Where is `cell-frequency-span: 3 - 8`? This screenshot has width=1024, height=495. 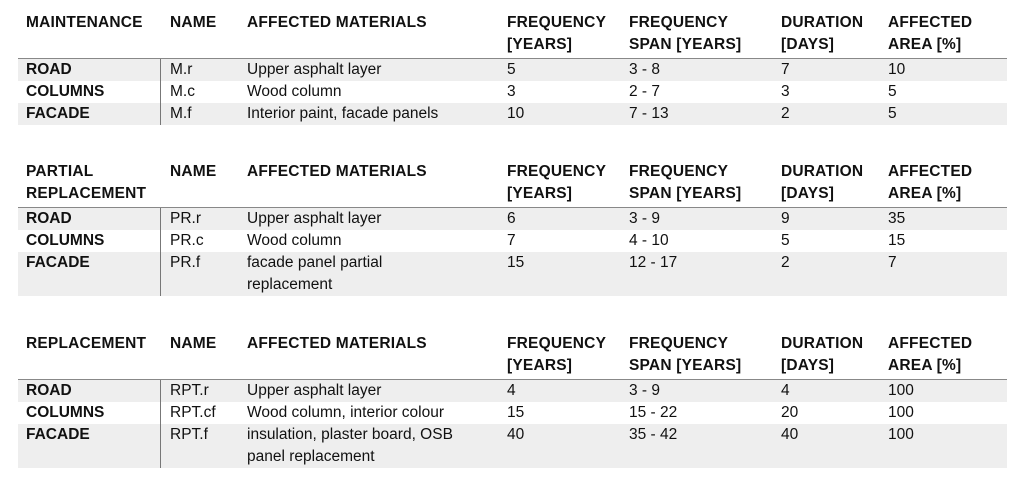 cell-frequency-span: 3 - 8 is located at coordinates (645, 69).